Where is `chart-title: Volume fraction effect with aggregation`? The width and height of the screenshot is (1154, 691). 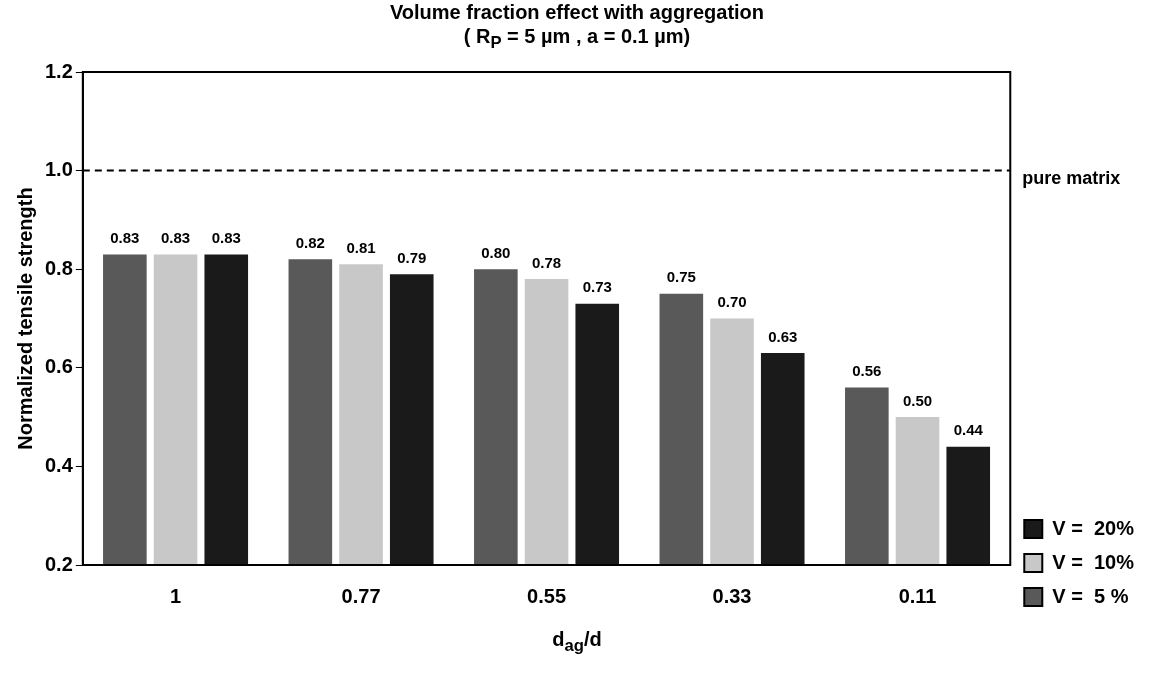
chart-title: Volume fraction effect with aggregation is located at coordinates (577, 12).